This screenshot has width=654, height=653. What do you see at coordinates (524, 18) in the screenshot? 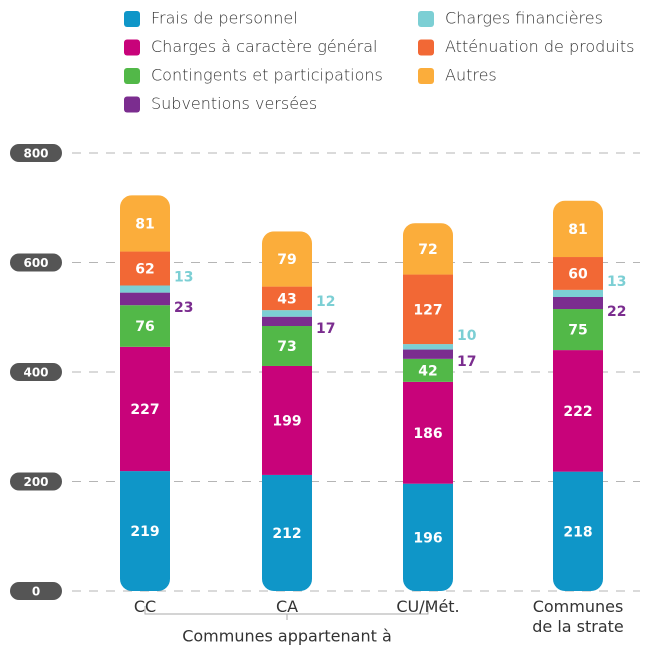
I see `legend-label: Charges financières` at bounding box center [524, 18].